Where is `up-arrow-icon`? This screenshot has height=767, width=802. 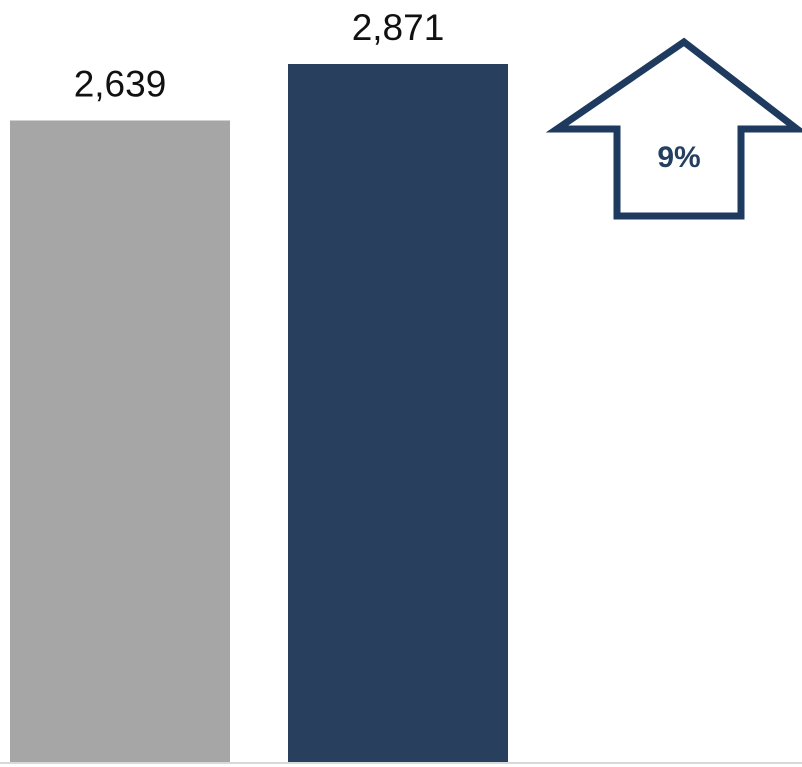
up-arrow-icon is located at coordinates (673, 128).